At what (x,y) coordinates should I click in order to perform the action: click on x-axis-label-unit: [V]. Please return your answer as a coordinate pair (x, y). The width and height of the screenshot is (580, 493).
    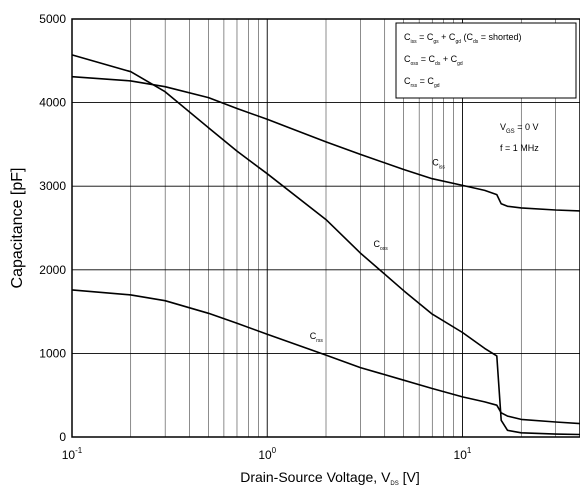
    Looking at the image, I should click on (409, 477).